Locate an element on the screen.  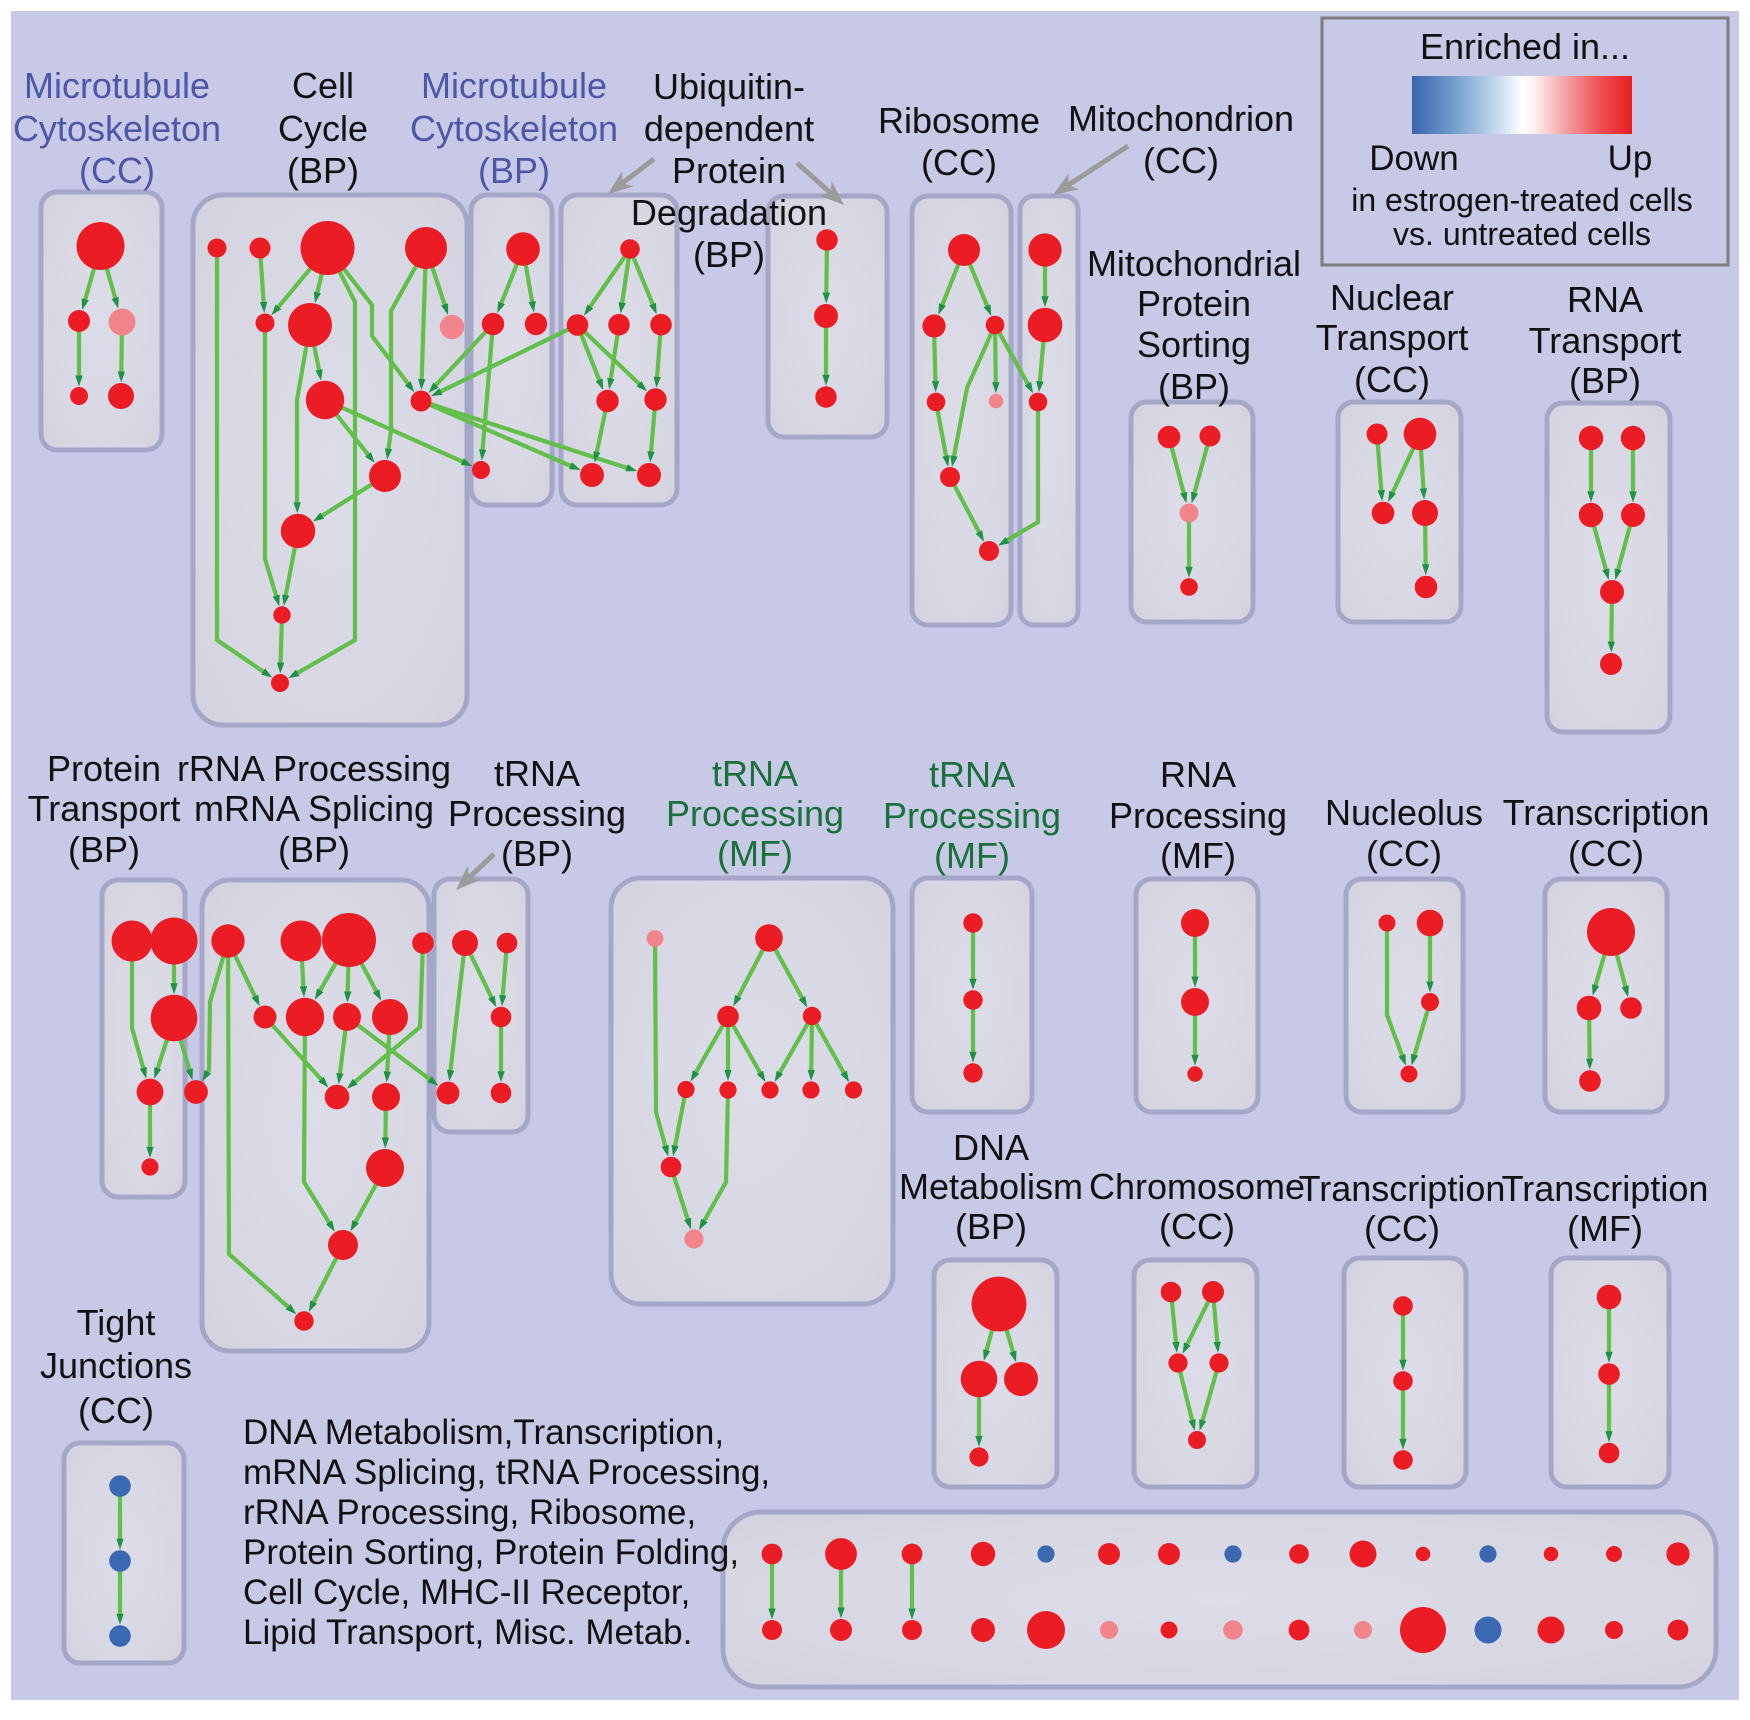
svg-text: Tight is located at coordinates (116, 1322).